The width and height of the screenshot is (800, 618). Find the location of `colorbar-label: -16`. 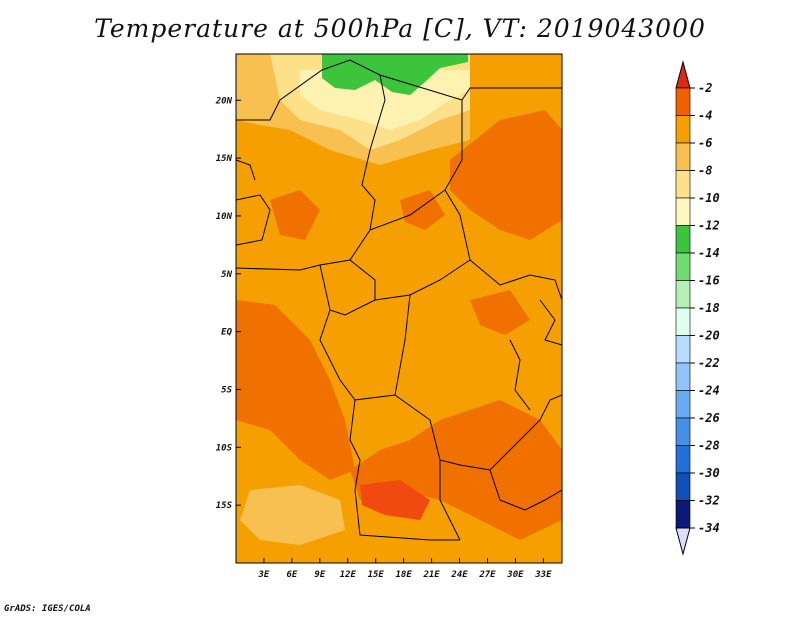

colorbar-label: -16 is located at coordinates (709, 281).